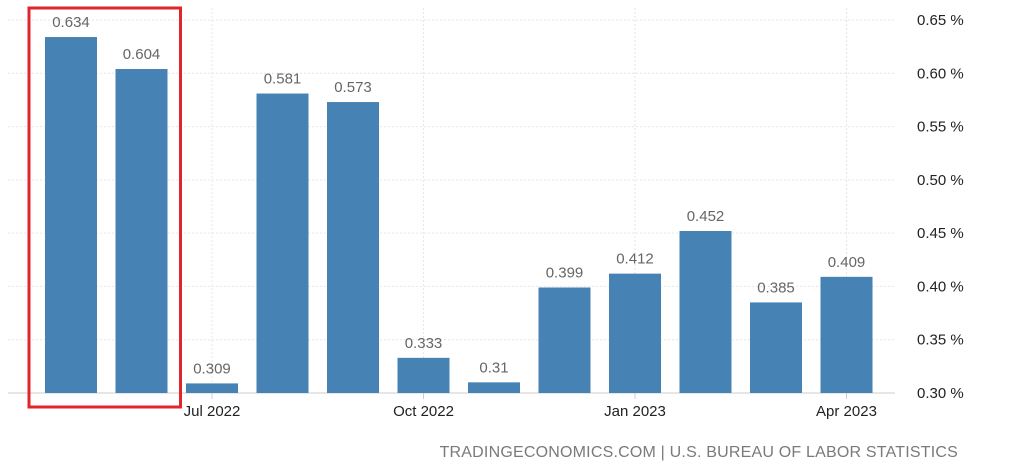  What do you see at coordinates (847, 262) in the screenshot?
I see `data-label: 0.409` at bounding box center [847, 262].